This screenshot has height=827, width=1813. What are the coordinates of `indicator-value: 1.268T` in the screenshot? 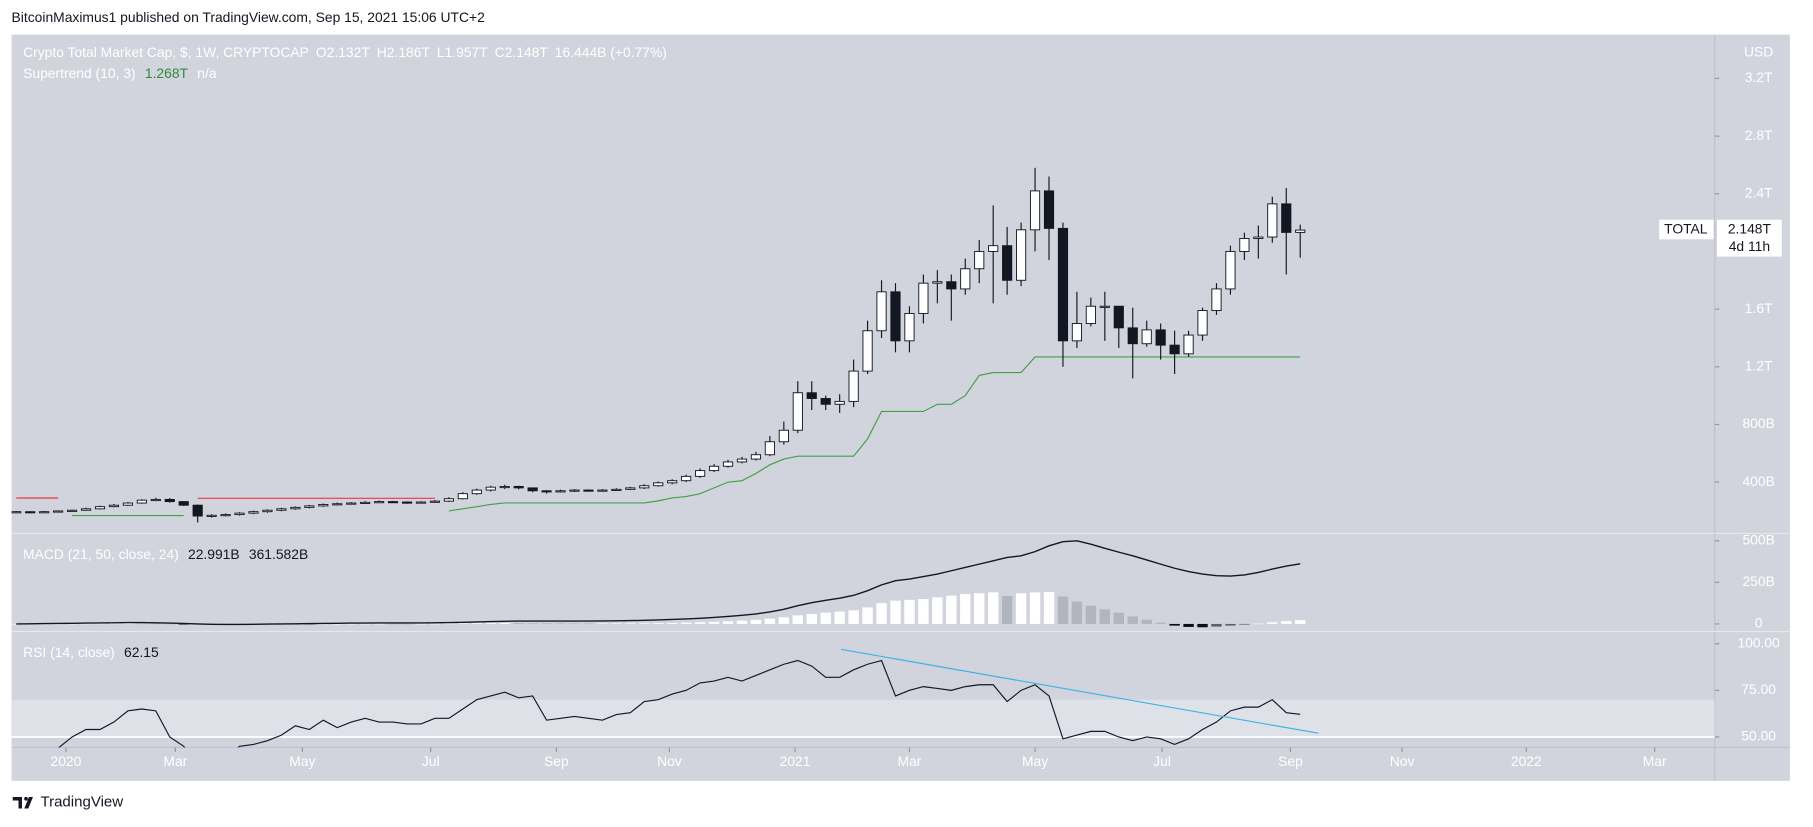 It's located at (167, 72).